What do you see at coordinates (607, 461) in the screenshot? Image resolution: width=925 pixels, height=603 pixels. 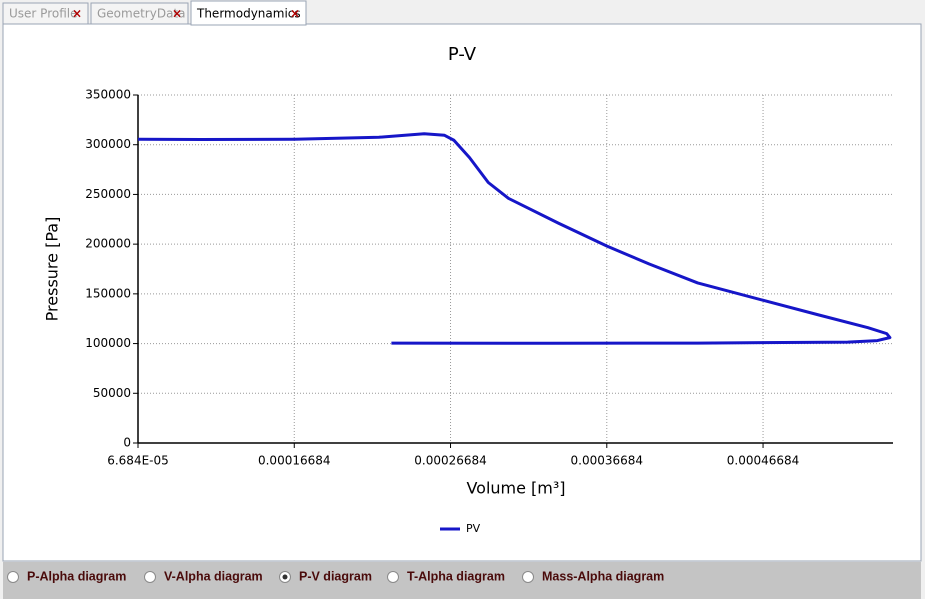 I see `x-tick-label: 0.00036684` at bounding box center [607, 461].